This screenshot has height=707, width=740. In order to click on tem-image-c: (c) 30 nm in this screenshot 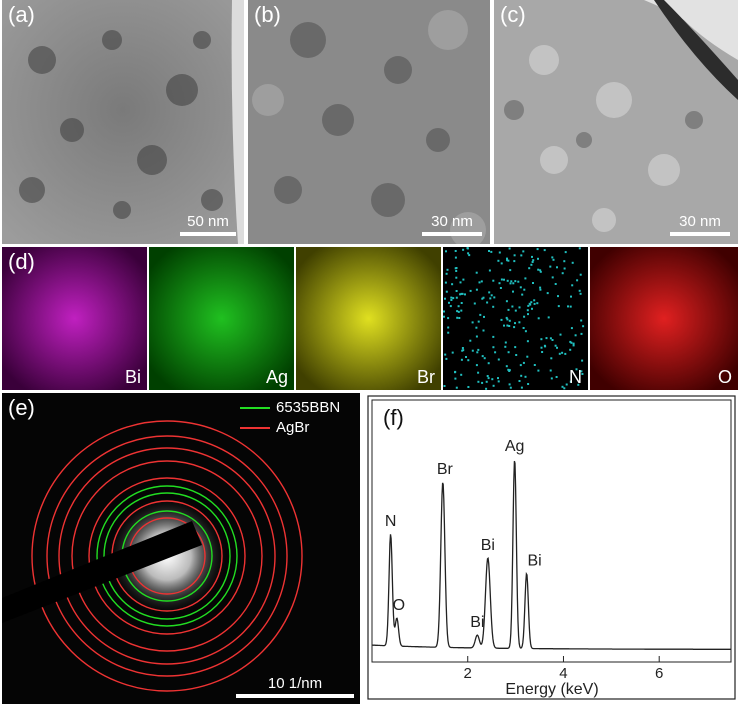, I will do `click(616, 122)`.